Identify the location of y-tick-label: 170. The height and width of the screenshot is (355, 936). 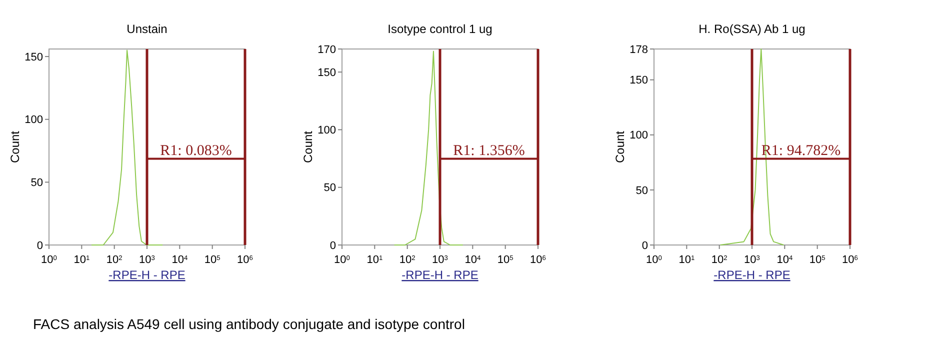
(327, 50).